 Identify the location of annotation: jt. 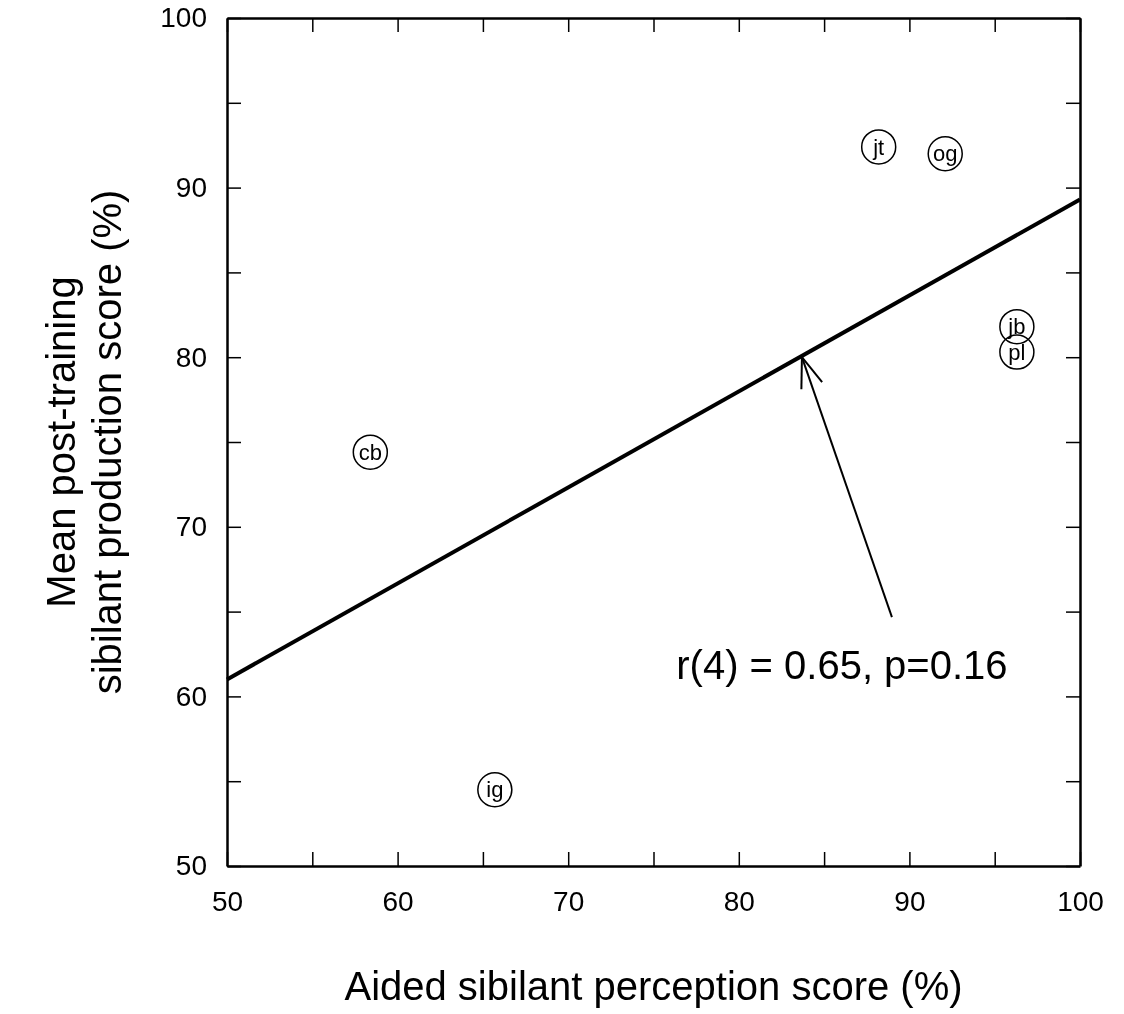
(878, 147).